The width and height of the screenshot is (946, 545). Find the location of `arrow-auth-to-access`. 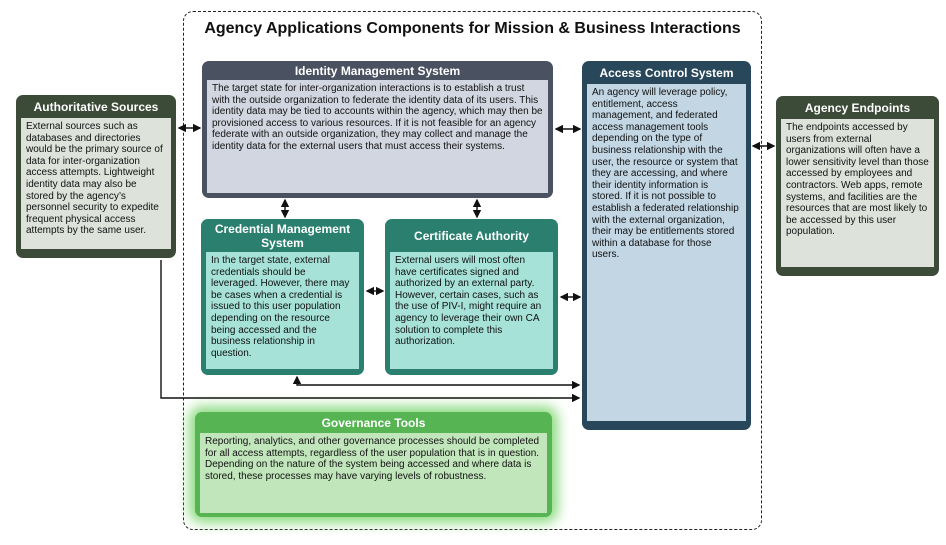

arrow-auth-to-access is located at coordinates (370, 331).